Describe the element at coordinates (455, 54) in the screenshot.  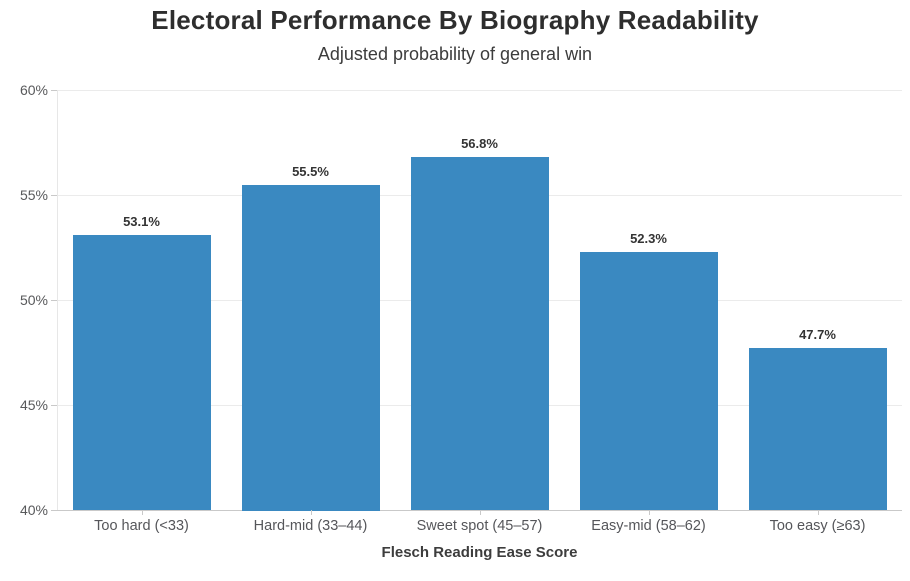
I see `chart-subtitle: Adjusted probability of general win` at that location.